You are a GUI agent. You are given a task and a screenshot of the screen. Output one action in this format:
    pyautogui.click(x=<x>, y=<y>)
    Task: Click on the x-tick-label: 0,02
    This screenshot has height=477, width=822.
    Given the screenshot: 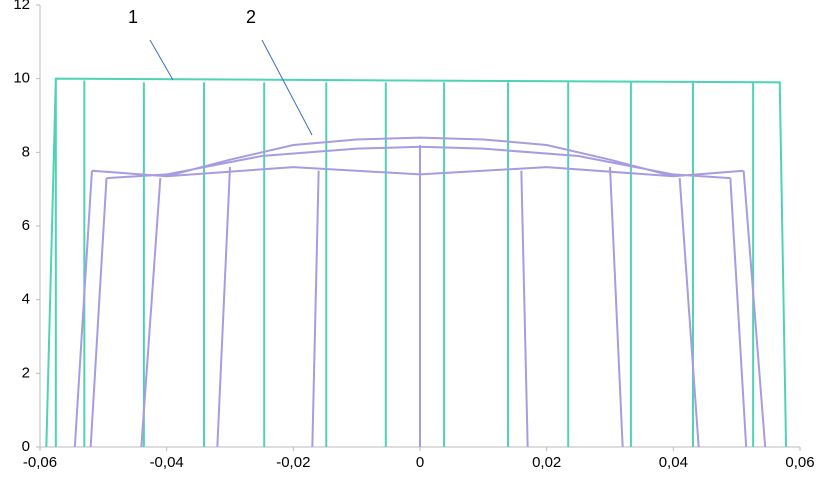 What is the action you would take?
    pyautogui.click(x=546, y=462)
    